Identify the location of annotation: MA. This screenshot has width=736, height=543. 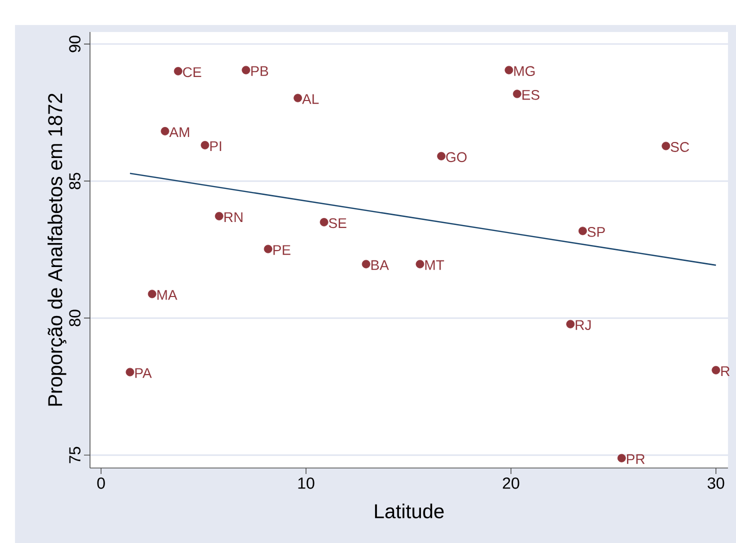
(167, 295).